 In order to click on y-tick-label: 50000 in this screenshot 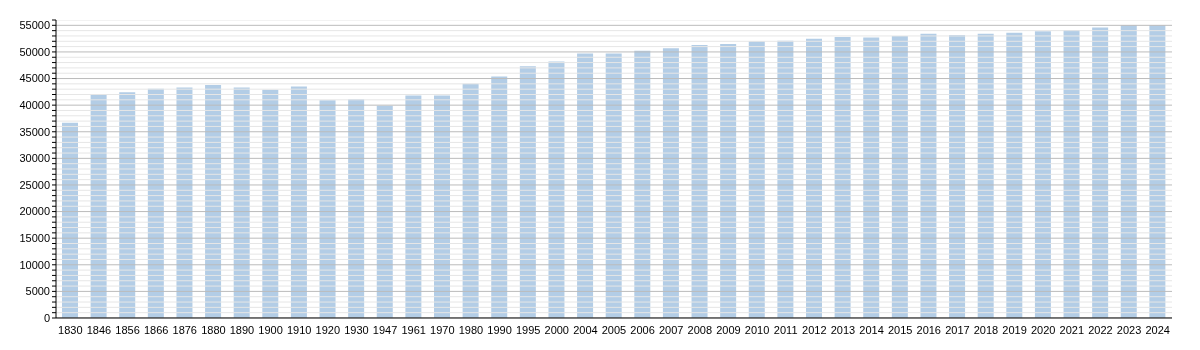, I will do `click(34, 51)`.